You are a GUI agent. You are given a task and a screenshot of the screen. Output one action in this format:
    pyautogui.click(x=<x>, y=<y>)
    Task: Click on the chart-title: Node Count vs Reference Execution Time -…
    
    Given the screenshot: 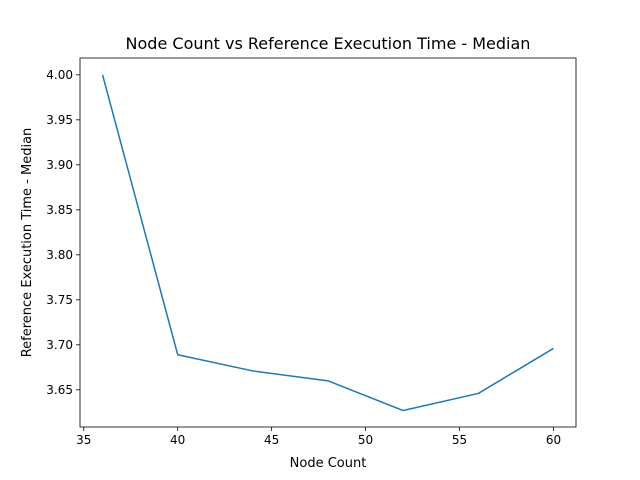 What is the action you would take?
    pyautogui.click(x=328, y=43)
    